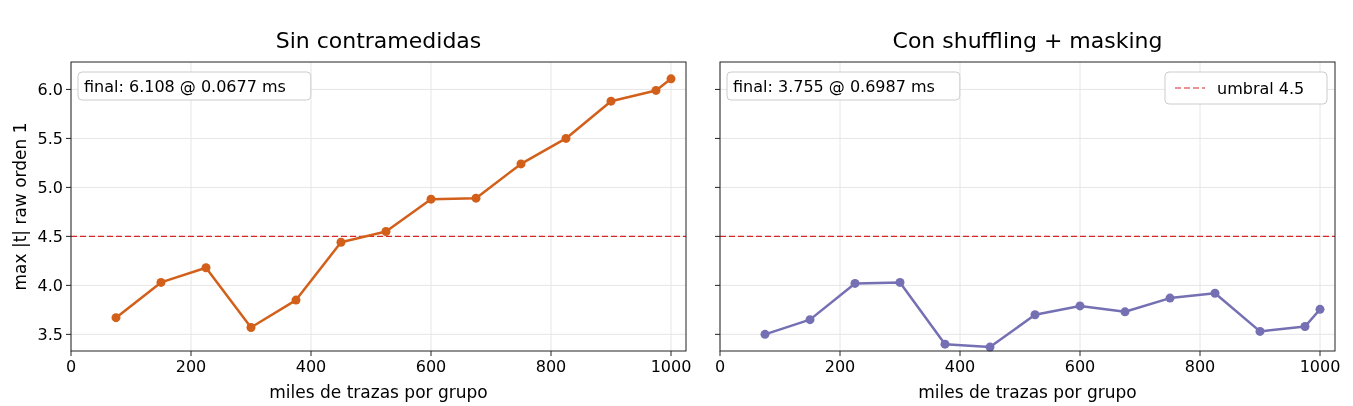 The width and height of the screenshot is (1353, 406). Describe the element at coordinates (50, 139) in the screenshot. I see `y-tick-label: 5.5` at that location.